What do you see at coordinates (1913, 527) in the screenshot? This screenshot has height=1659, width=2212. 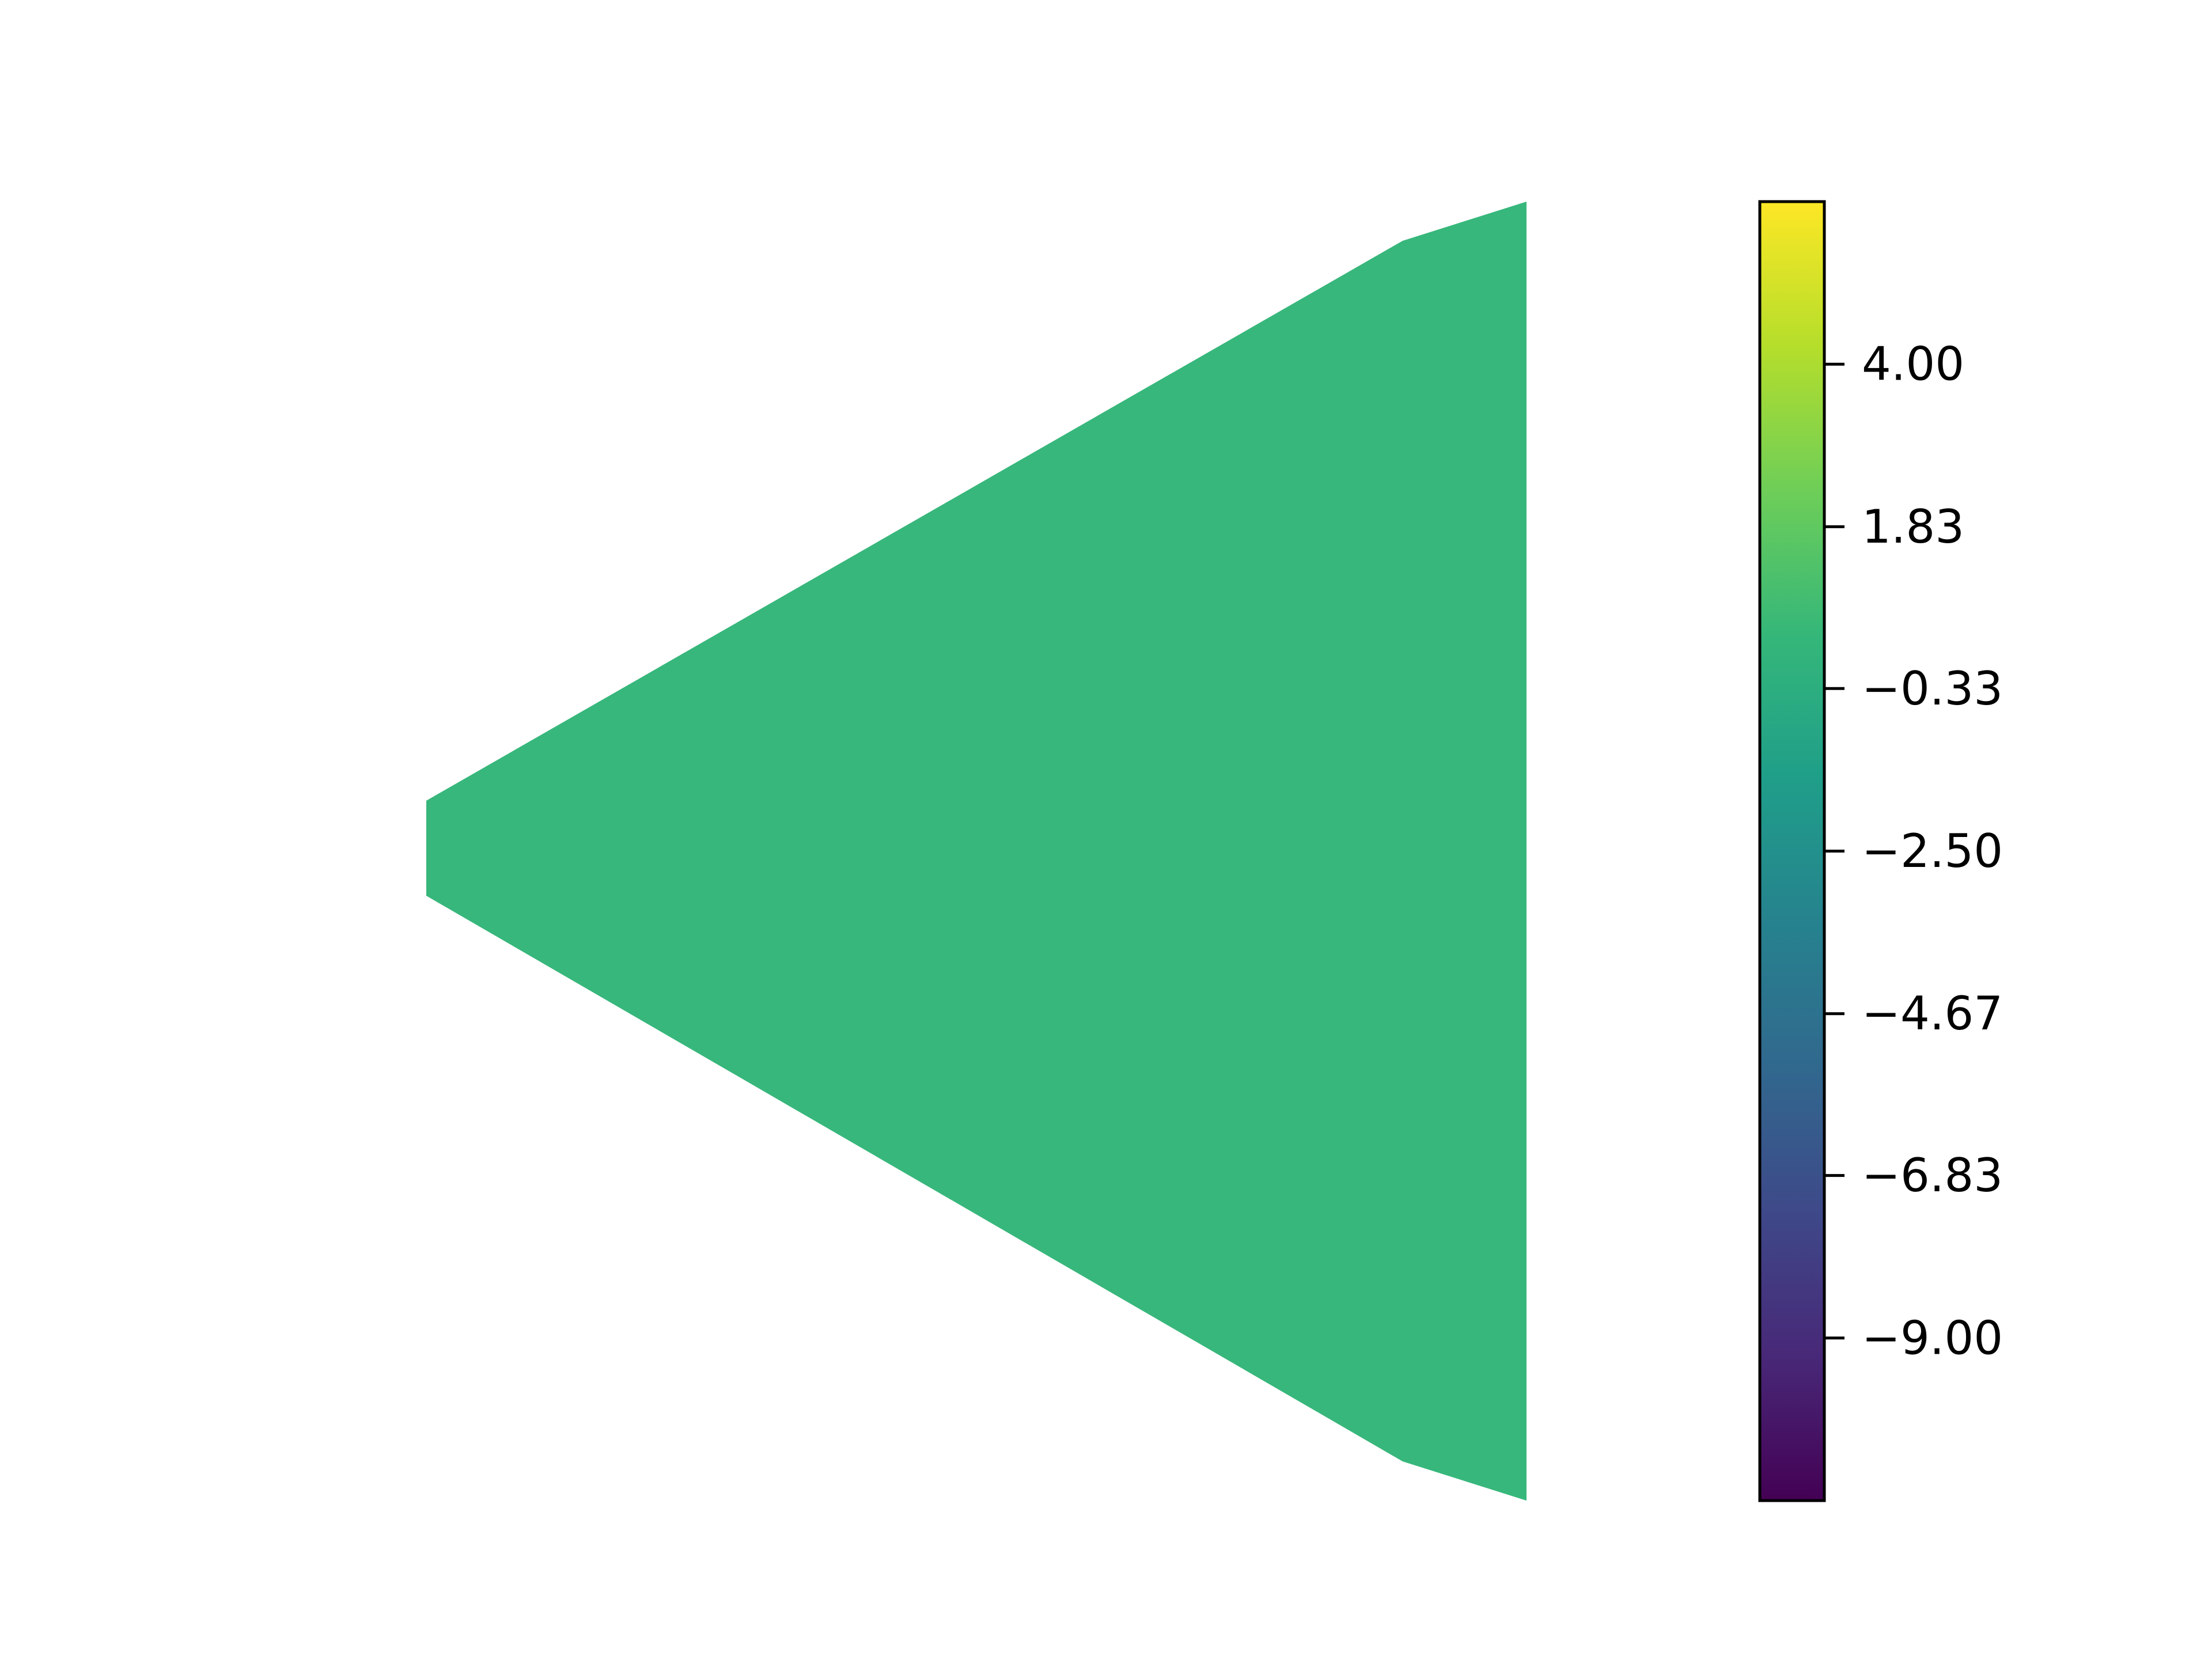 I see `colorbar-tick-label: 1.83` at bounding box center [1913, 527].